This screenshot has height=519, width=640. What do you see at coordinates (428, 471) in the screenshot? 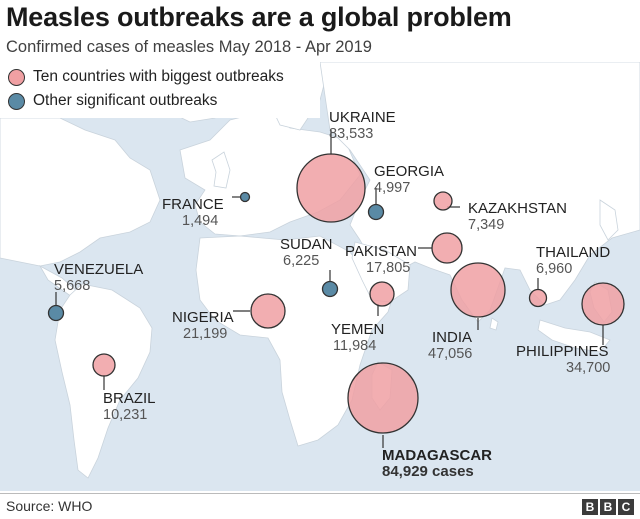
I see `label-madagascar-value: 84,929 cases` at bounding box center [428, 471].